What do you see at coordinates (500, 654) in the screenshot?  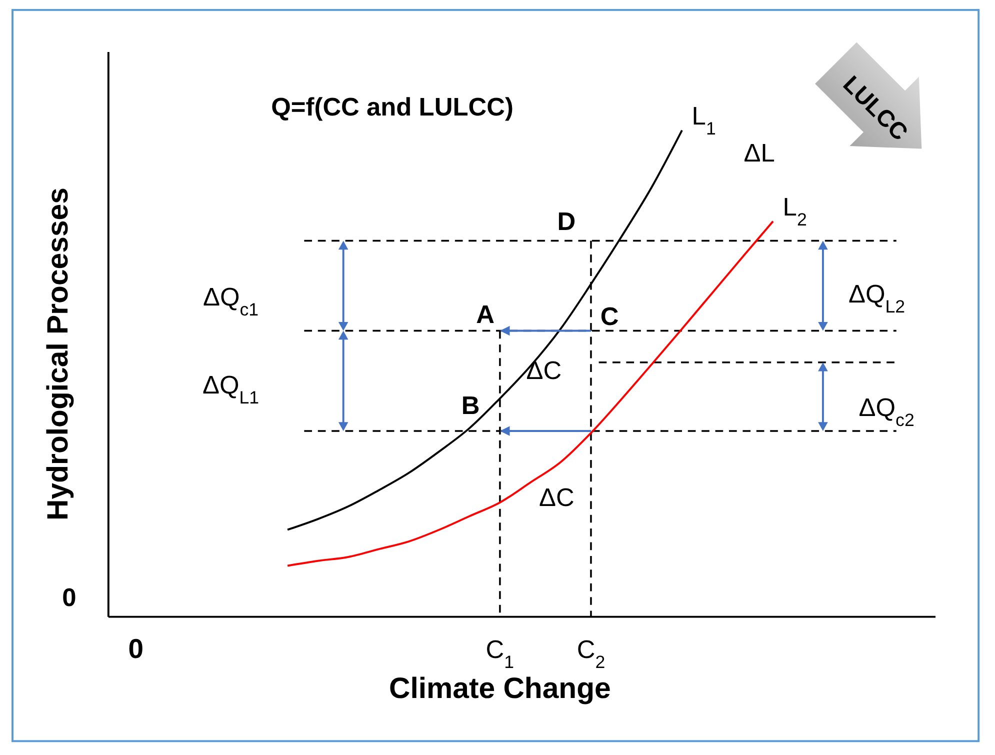 I see `x-tick-label: C$_{1}$` at bounding box center [500, 654].